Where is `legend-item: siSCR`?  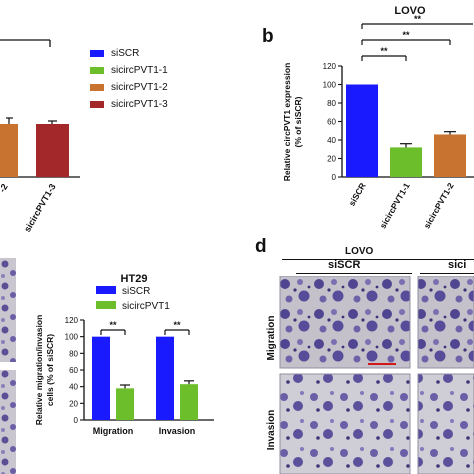
legend-item: siSCR is located at coordinates (129, 53).